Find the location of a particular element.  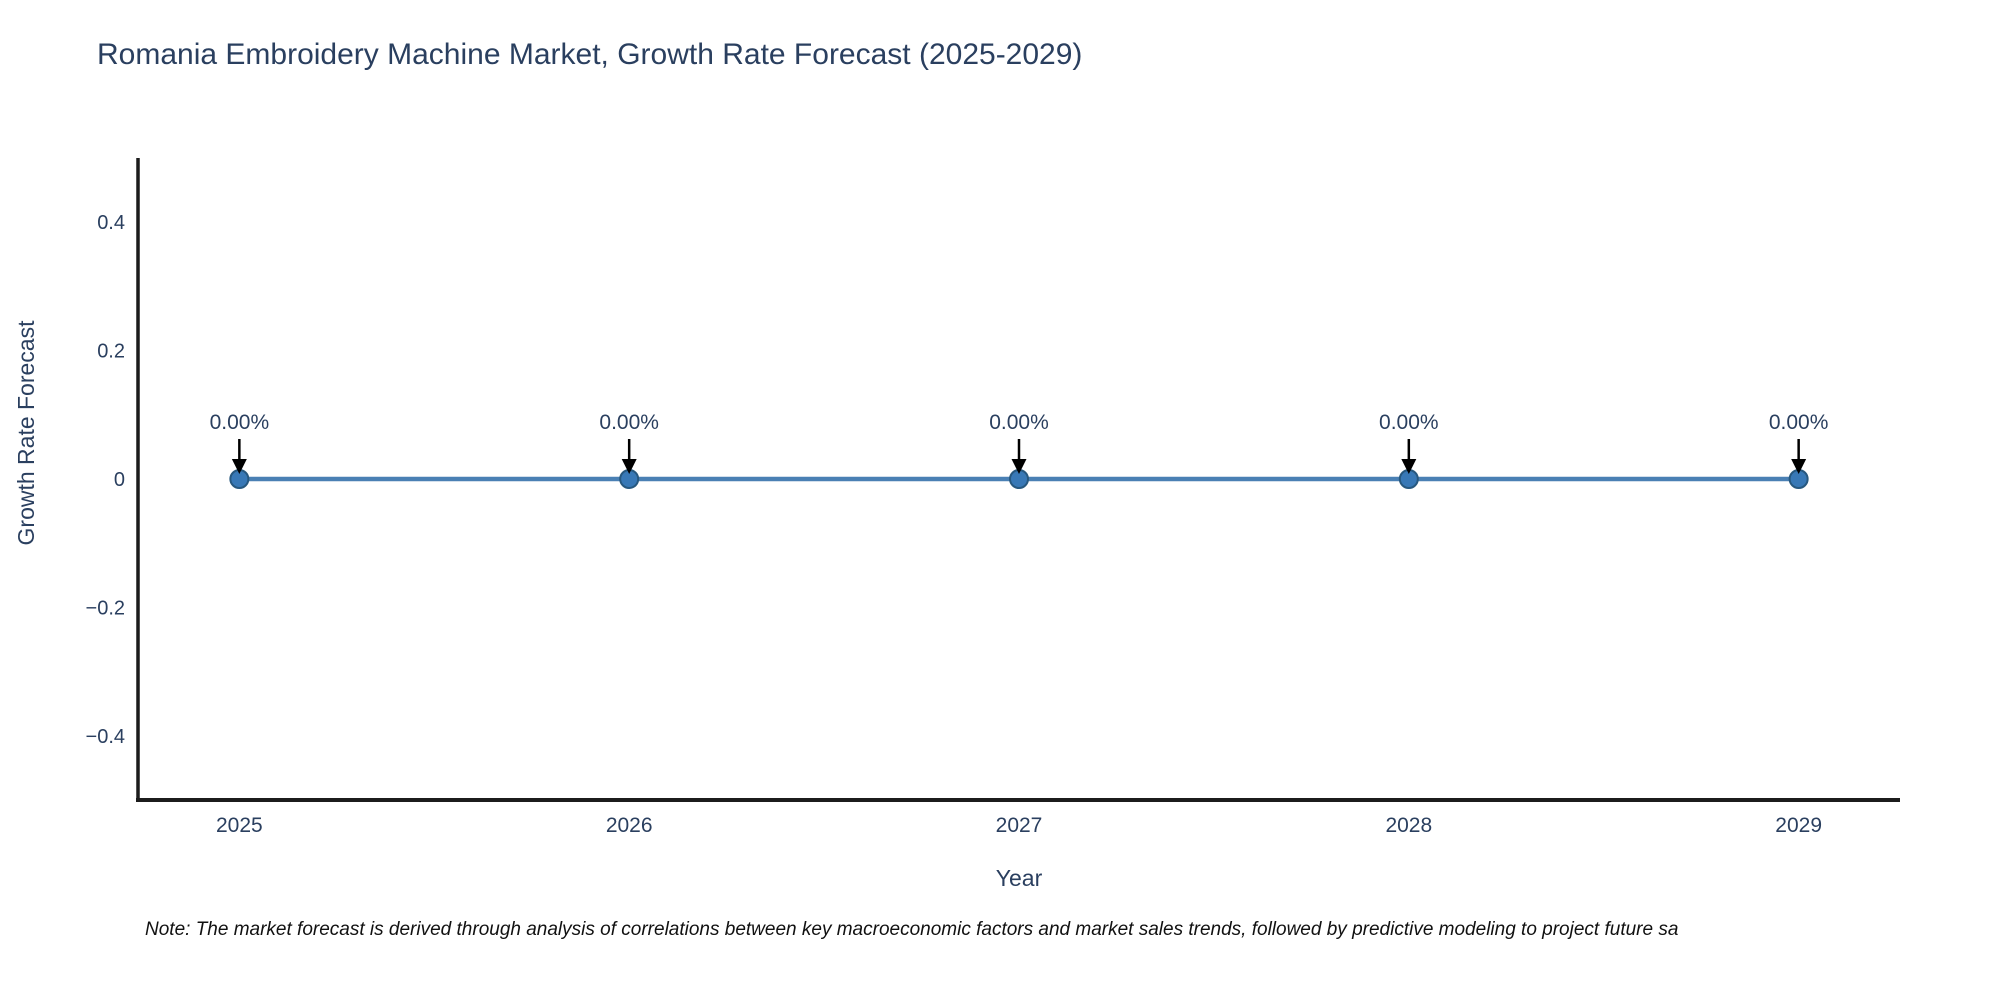

y-tick-label: −0.4 is located at coordinates (105, 737).